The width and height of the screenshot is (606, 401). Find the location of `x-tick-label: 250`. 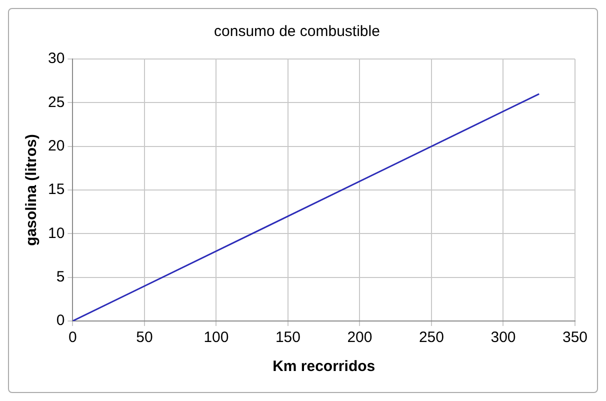

x-tick-label: 250 is located at coordinates (431, 337).